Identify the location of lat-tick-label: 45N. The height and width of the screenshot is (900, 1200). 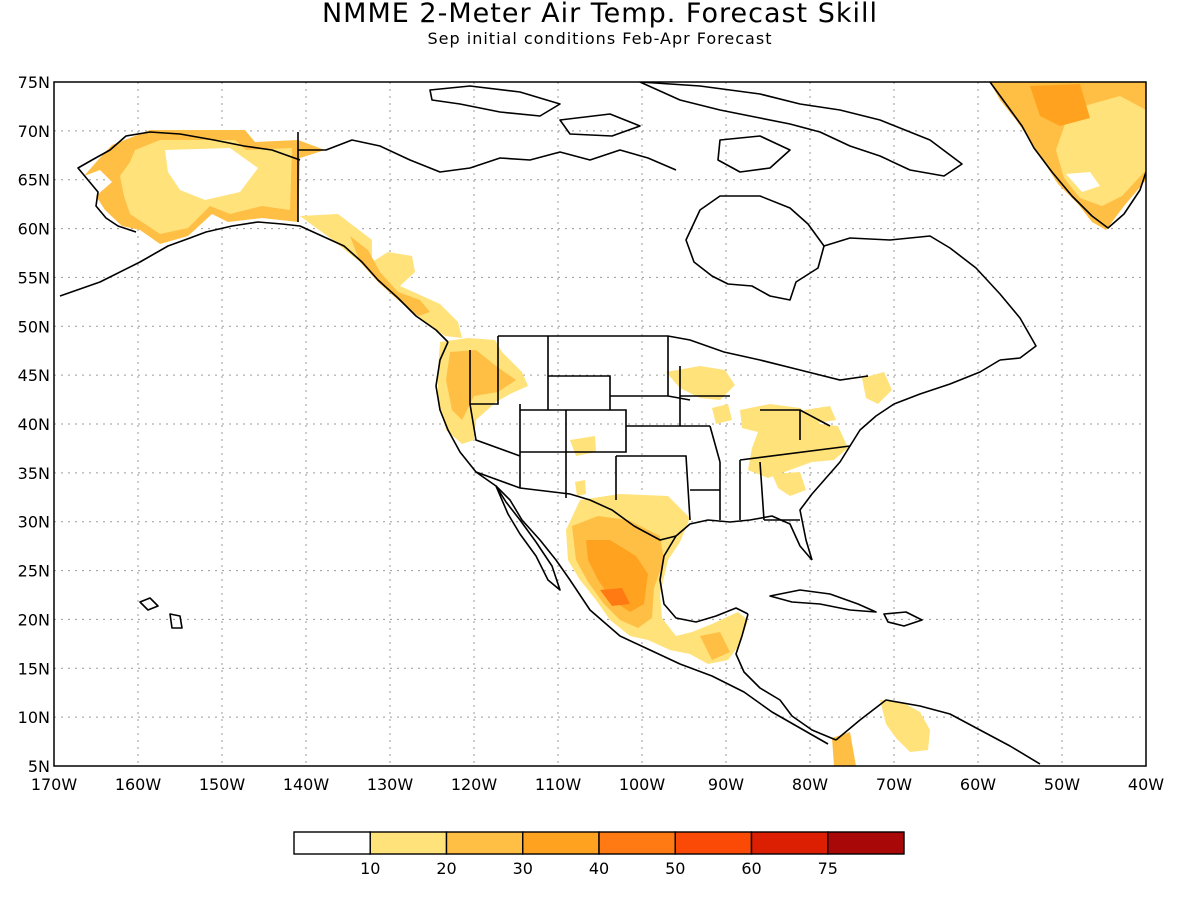
(34, 375).